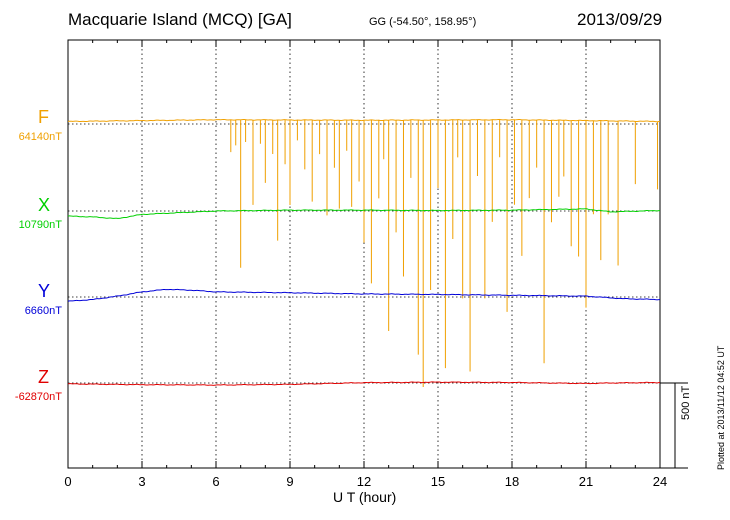  I want to click on x-tick-label: 21, so click(586, 481).